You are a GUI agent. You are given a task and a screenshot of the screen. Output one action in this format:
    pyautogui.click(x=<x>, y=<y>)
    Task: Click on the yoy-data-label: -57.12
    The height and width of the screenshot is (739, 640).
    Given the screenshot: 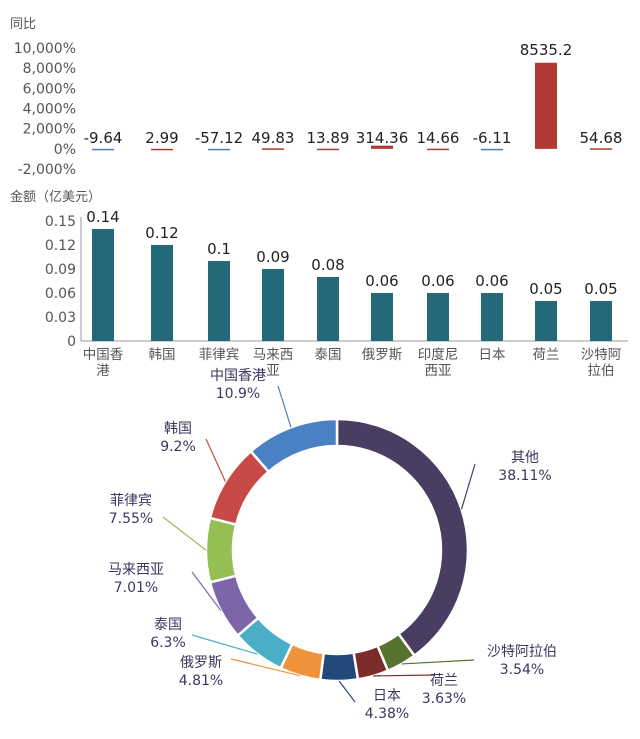 What is the action you would take?
    pyautogui.click(x=219, y=138)
    